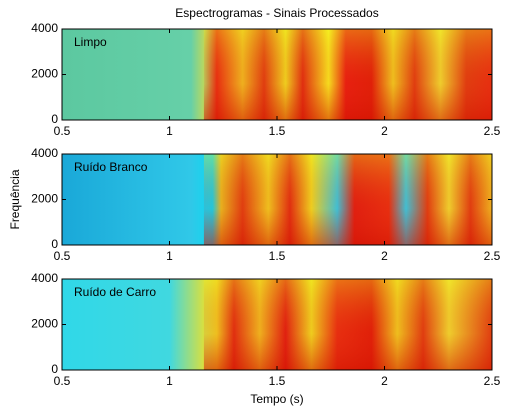  What do you see at coordinates (15, 199) in the screenshot?
I see `y-axis-label: Frequência` at bounding box center [15, 199].